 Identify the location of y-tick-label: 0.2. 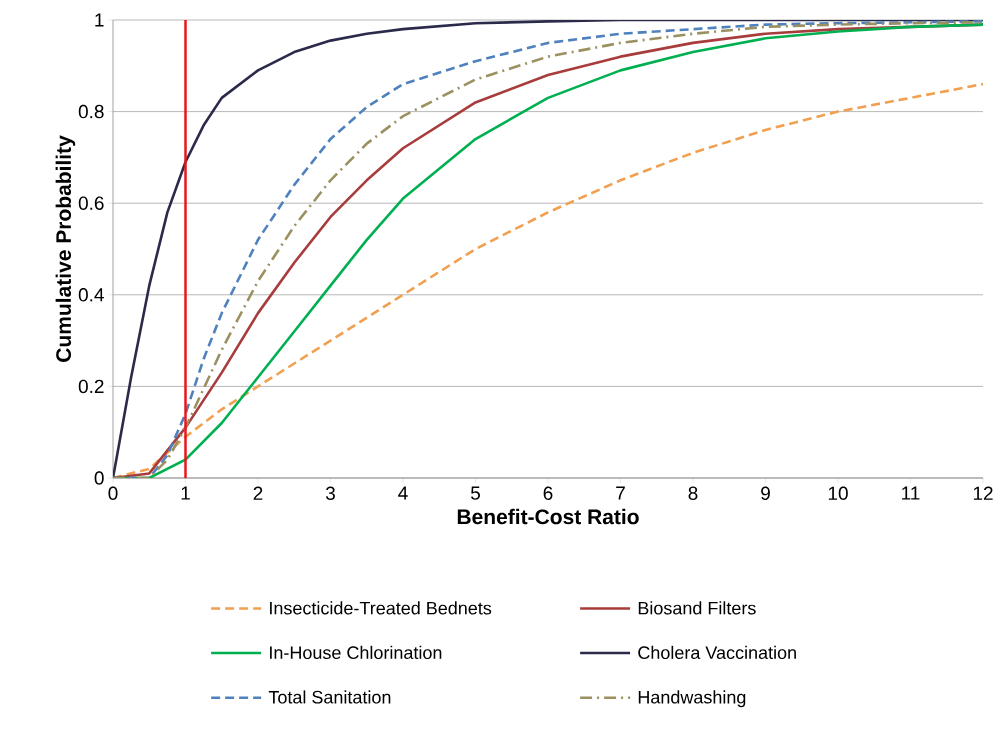
(91, 386).